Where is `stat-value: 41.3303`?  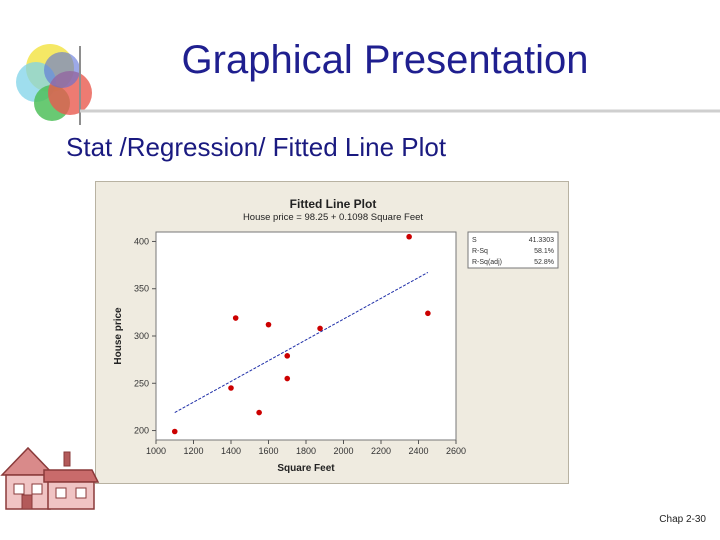
stat-value: 41.3303 is located at coordinates (541, 240).